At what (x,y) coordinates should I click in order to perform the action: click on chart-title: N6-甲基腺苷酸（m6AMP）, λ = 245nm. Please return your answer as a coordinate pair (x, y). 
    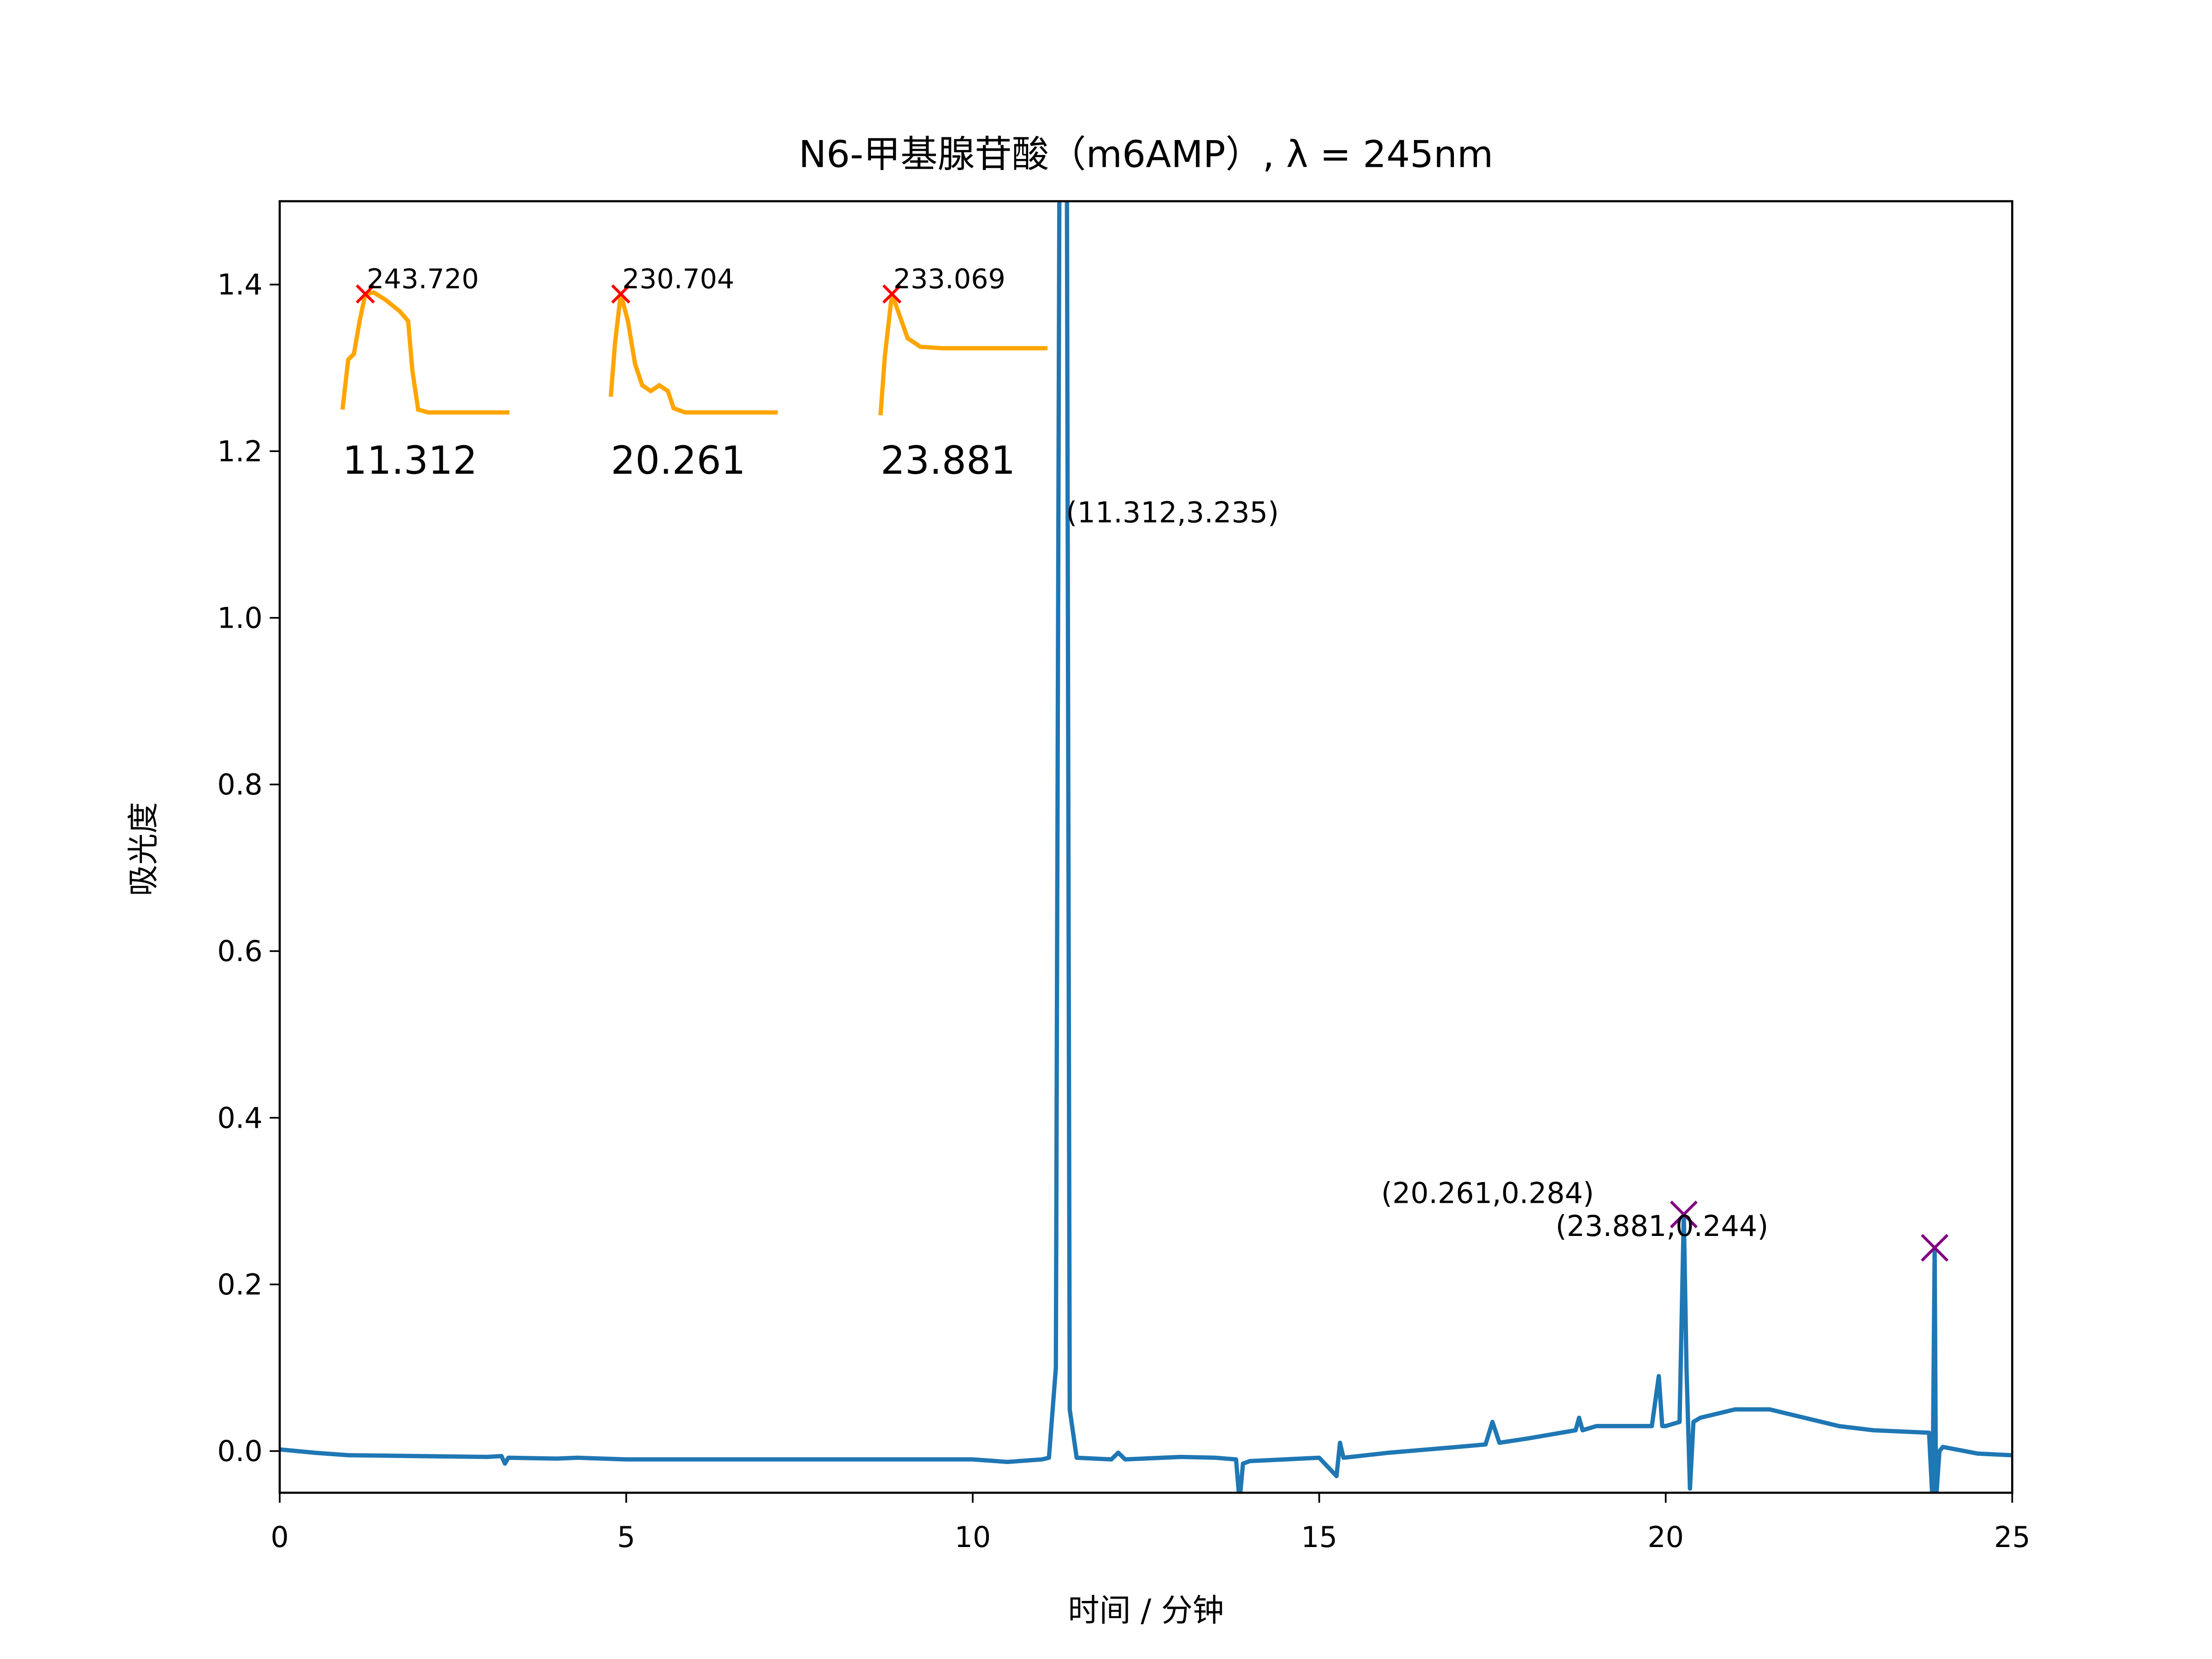
    Looking at the image, I should click on (1146, 154).